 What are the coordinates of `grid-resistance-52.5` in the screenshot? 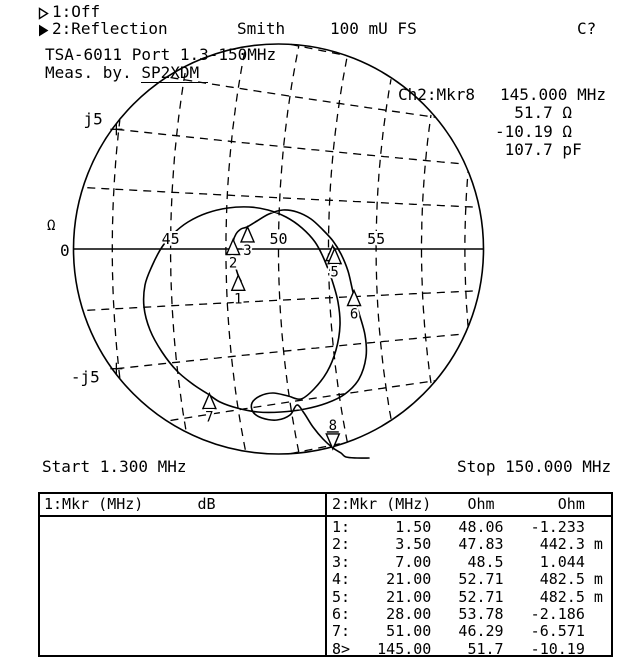 It's located at (338, 249).